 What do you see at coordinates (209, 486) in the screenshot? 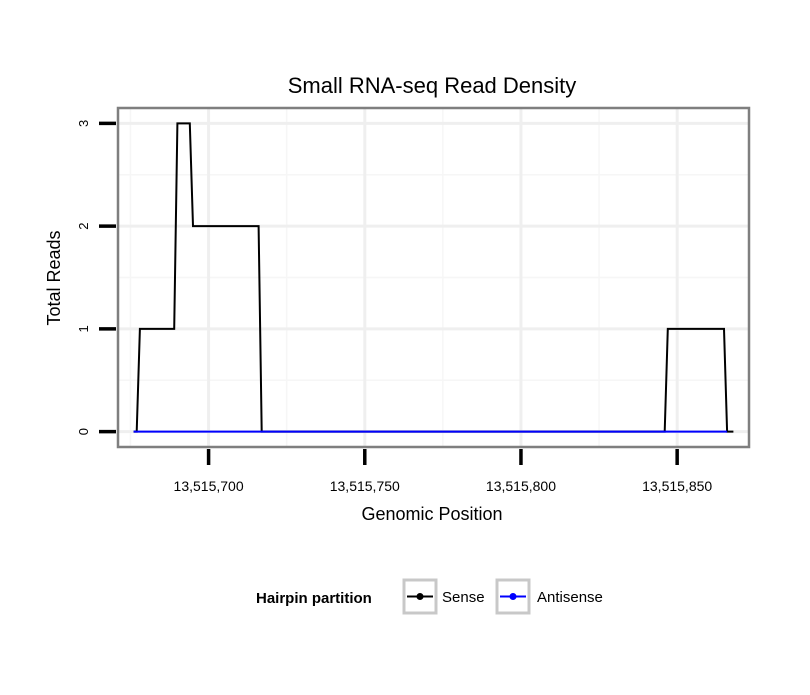
I see `x-tick-label: 13,515,700` at bounding box center [209, 486].